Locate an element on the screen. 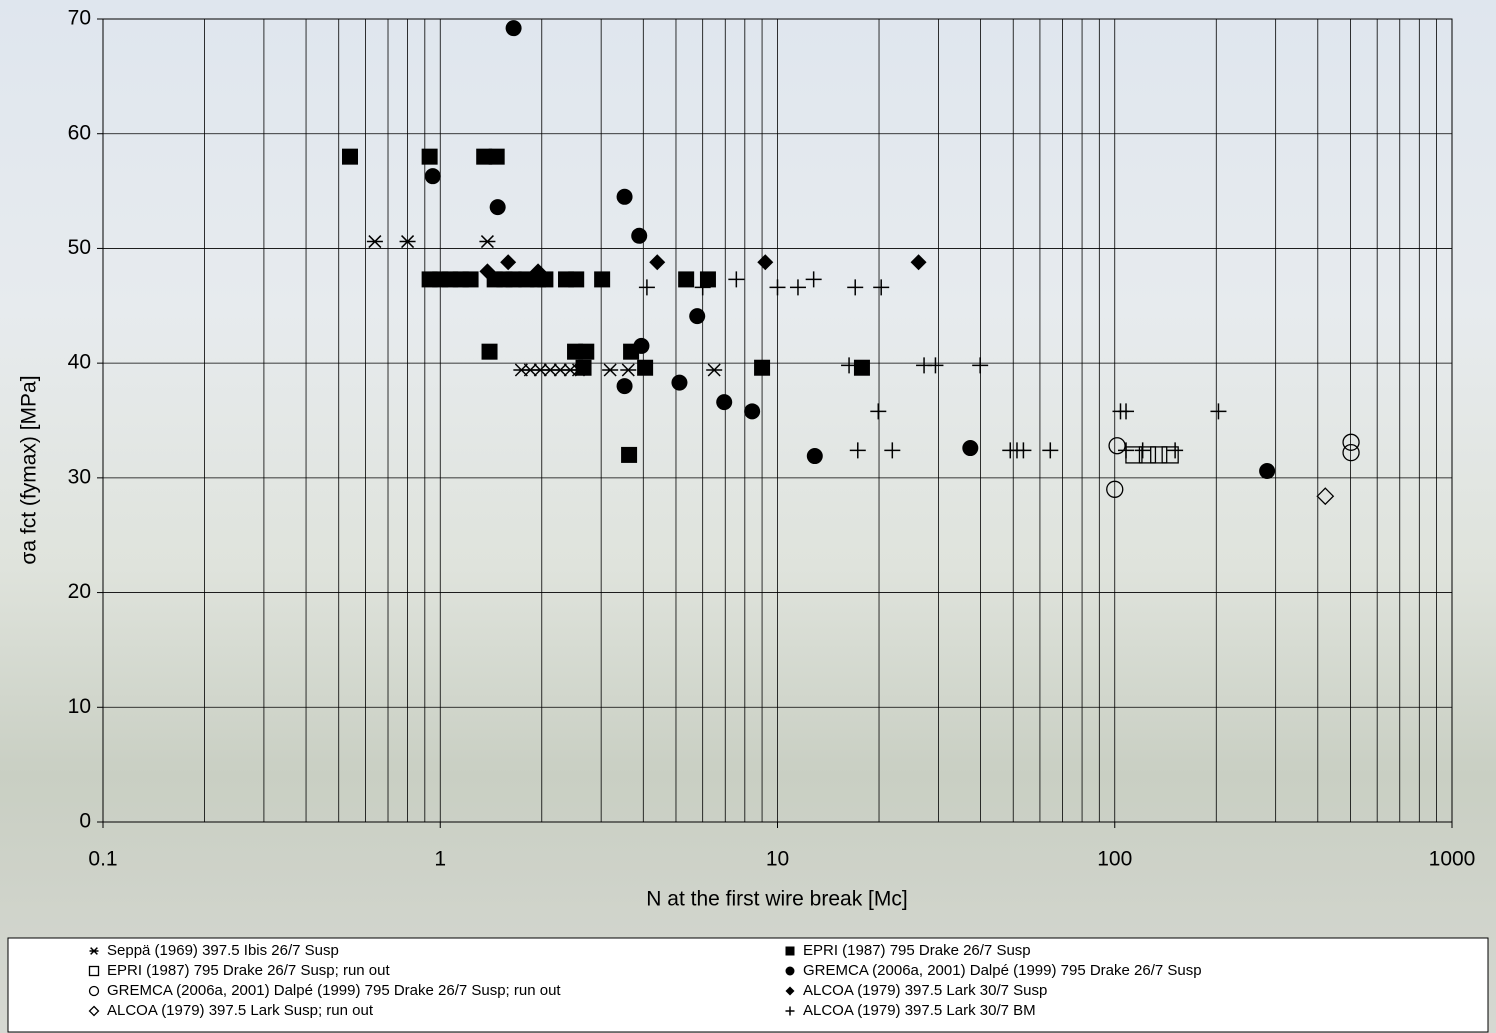 Image resolution: width=1496 pixels, height=1033 pixels. legend-label: EPRI (1987) 795 Drake 26/7 Susp is located at coordinates (917, 950).